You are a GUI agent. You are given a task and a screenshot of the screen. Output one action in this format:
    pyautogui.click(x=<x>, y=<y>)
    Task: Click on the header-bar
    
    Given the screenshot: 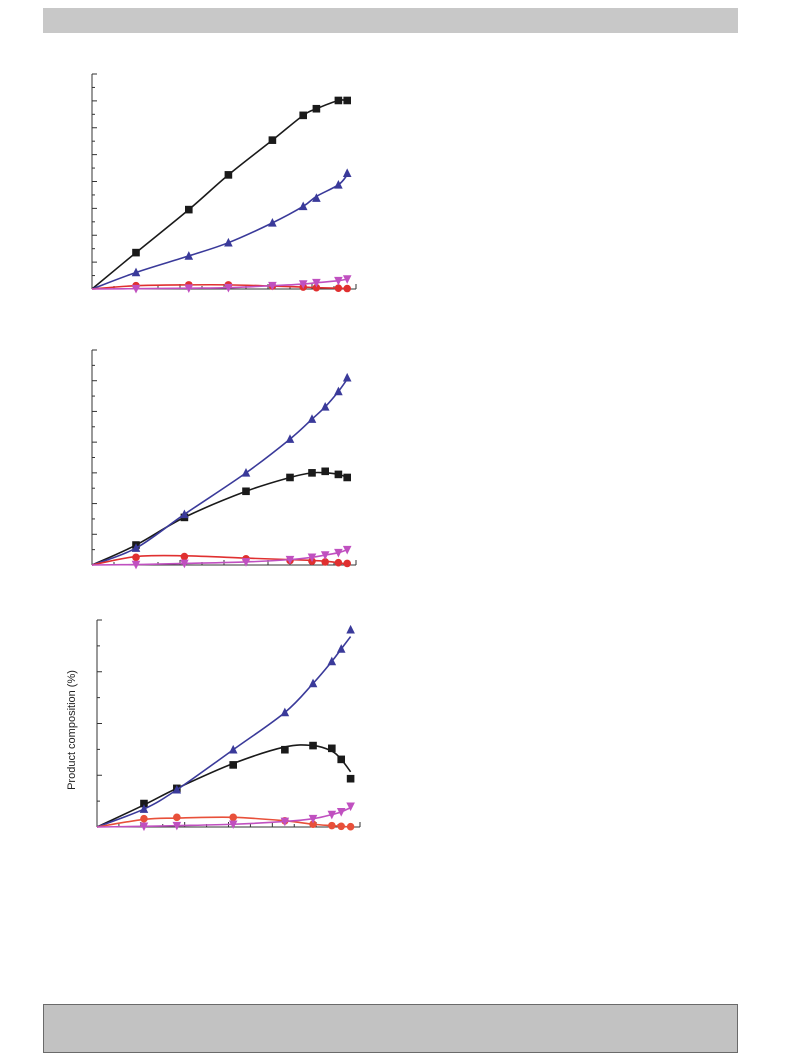 What is the action you would take?
    pyautogui.click(x=390, y=20)
    